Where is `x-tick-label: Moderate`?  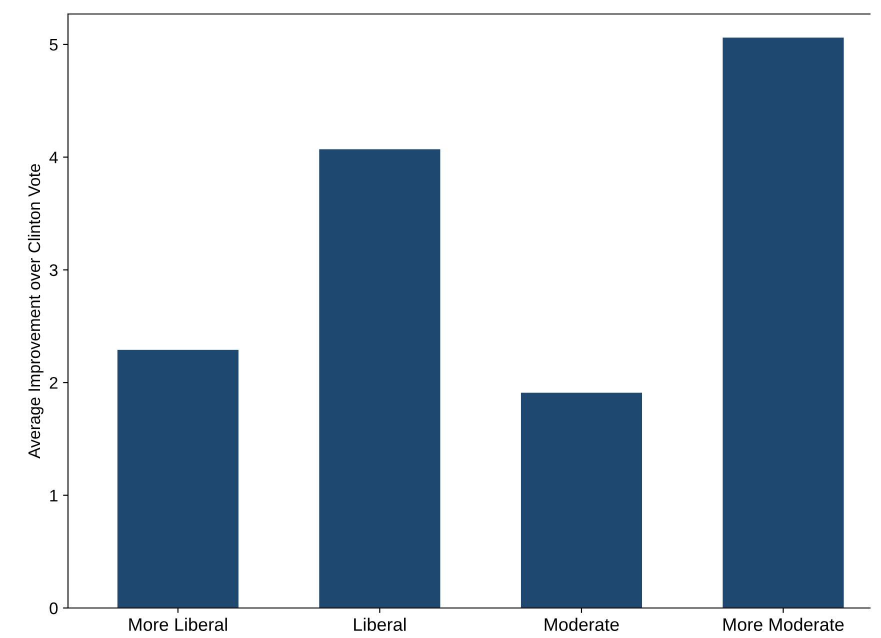 x-tick-label: Moderate is located at coordinates (581, 624).